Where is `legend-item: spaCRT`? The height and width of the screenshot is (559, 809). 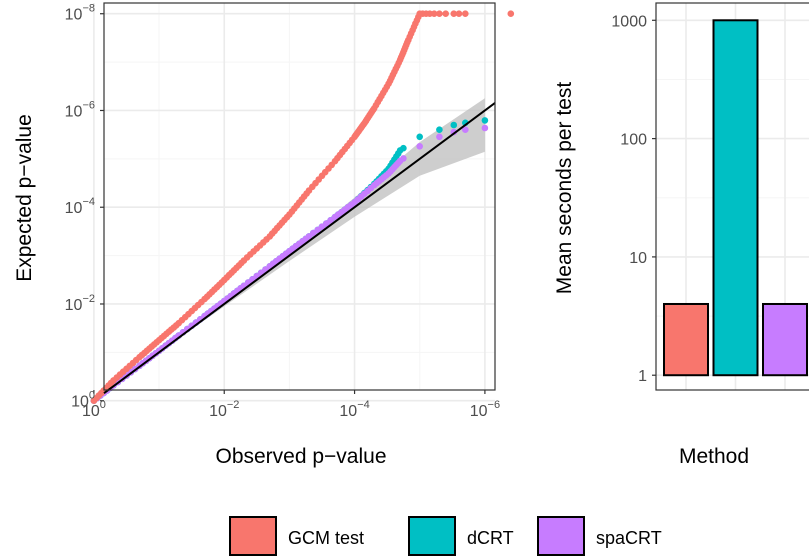 legend-item: spaCRT is located at coordinates (599, 536).